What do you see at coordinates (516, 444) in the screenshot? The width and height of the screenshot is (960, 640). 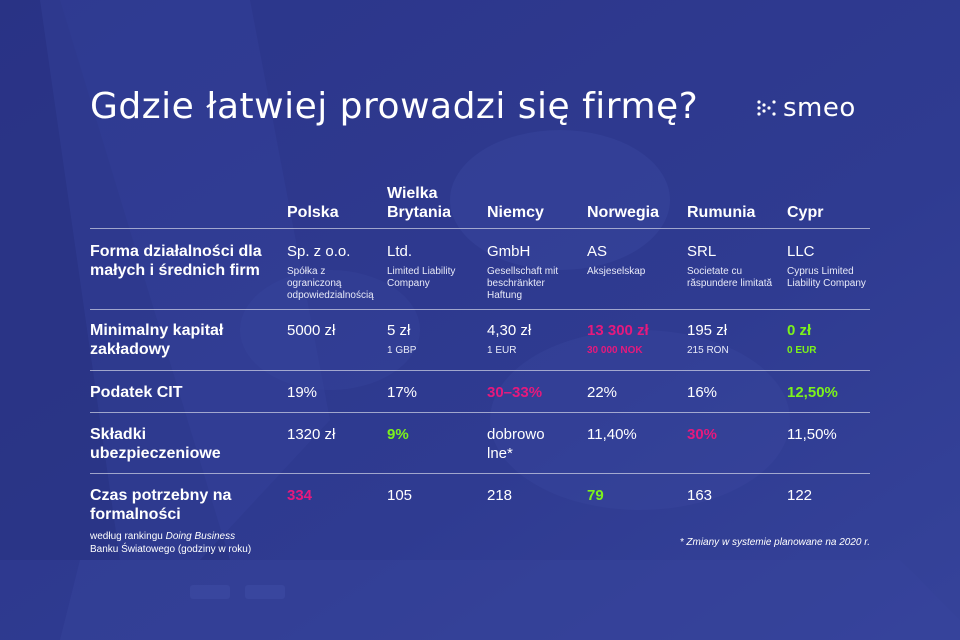 I see `table-cell: dobrowolne*` at bounding box center [516, 444].